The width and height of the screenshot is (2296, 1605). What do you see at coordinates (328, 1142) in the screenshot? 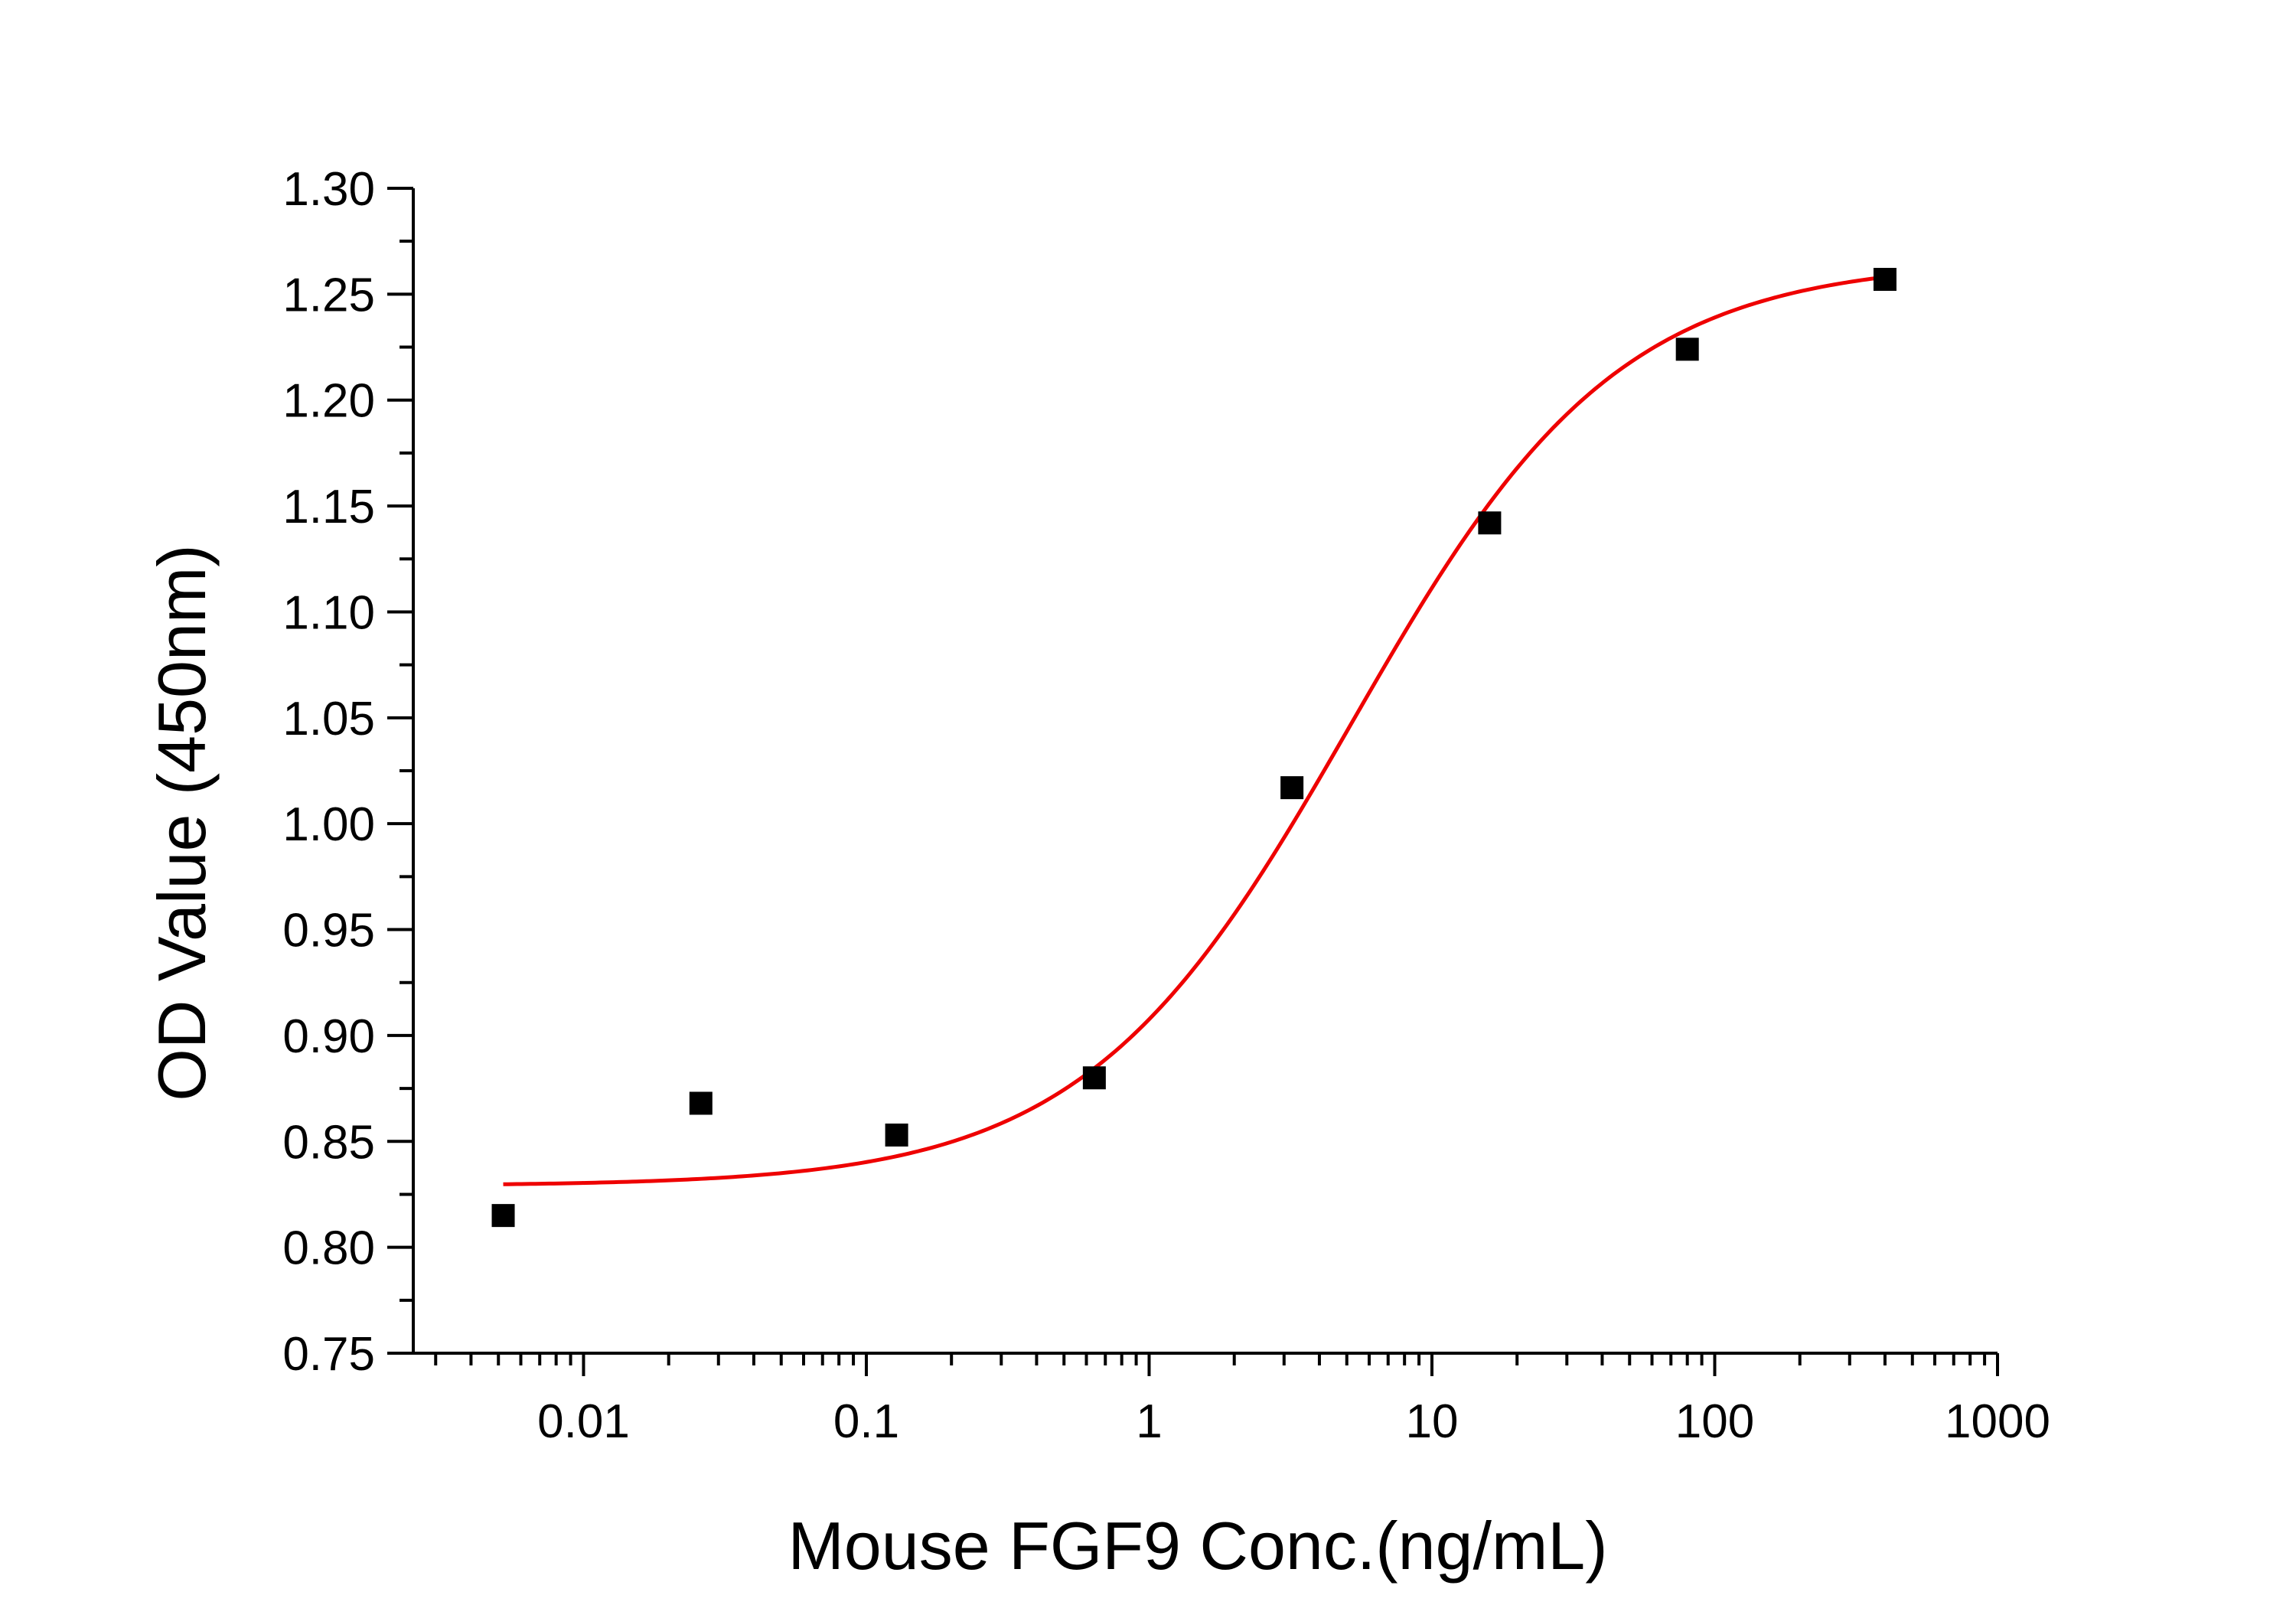
I see `y-tick-label: 0.85` at bounding box center [328, 1142].